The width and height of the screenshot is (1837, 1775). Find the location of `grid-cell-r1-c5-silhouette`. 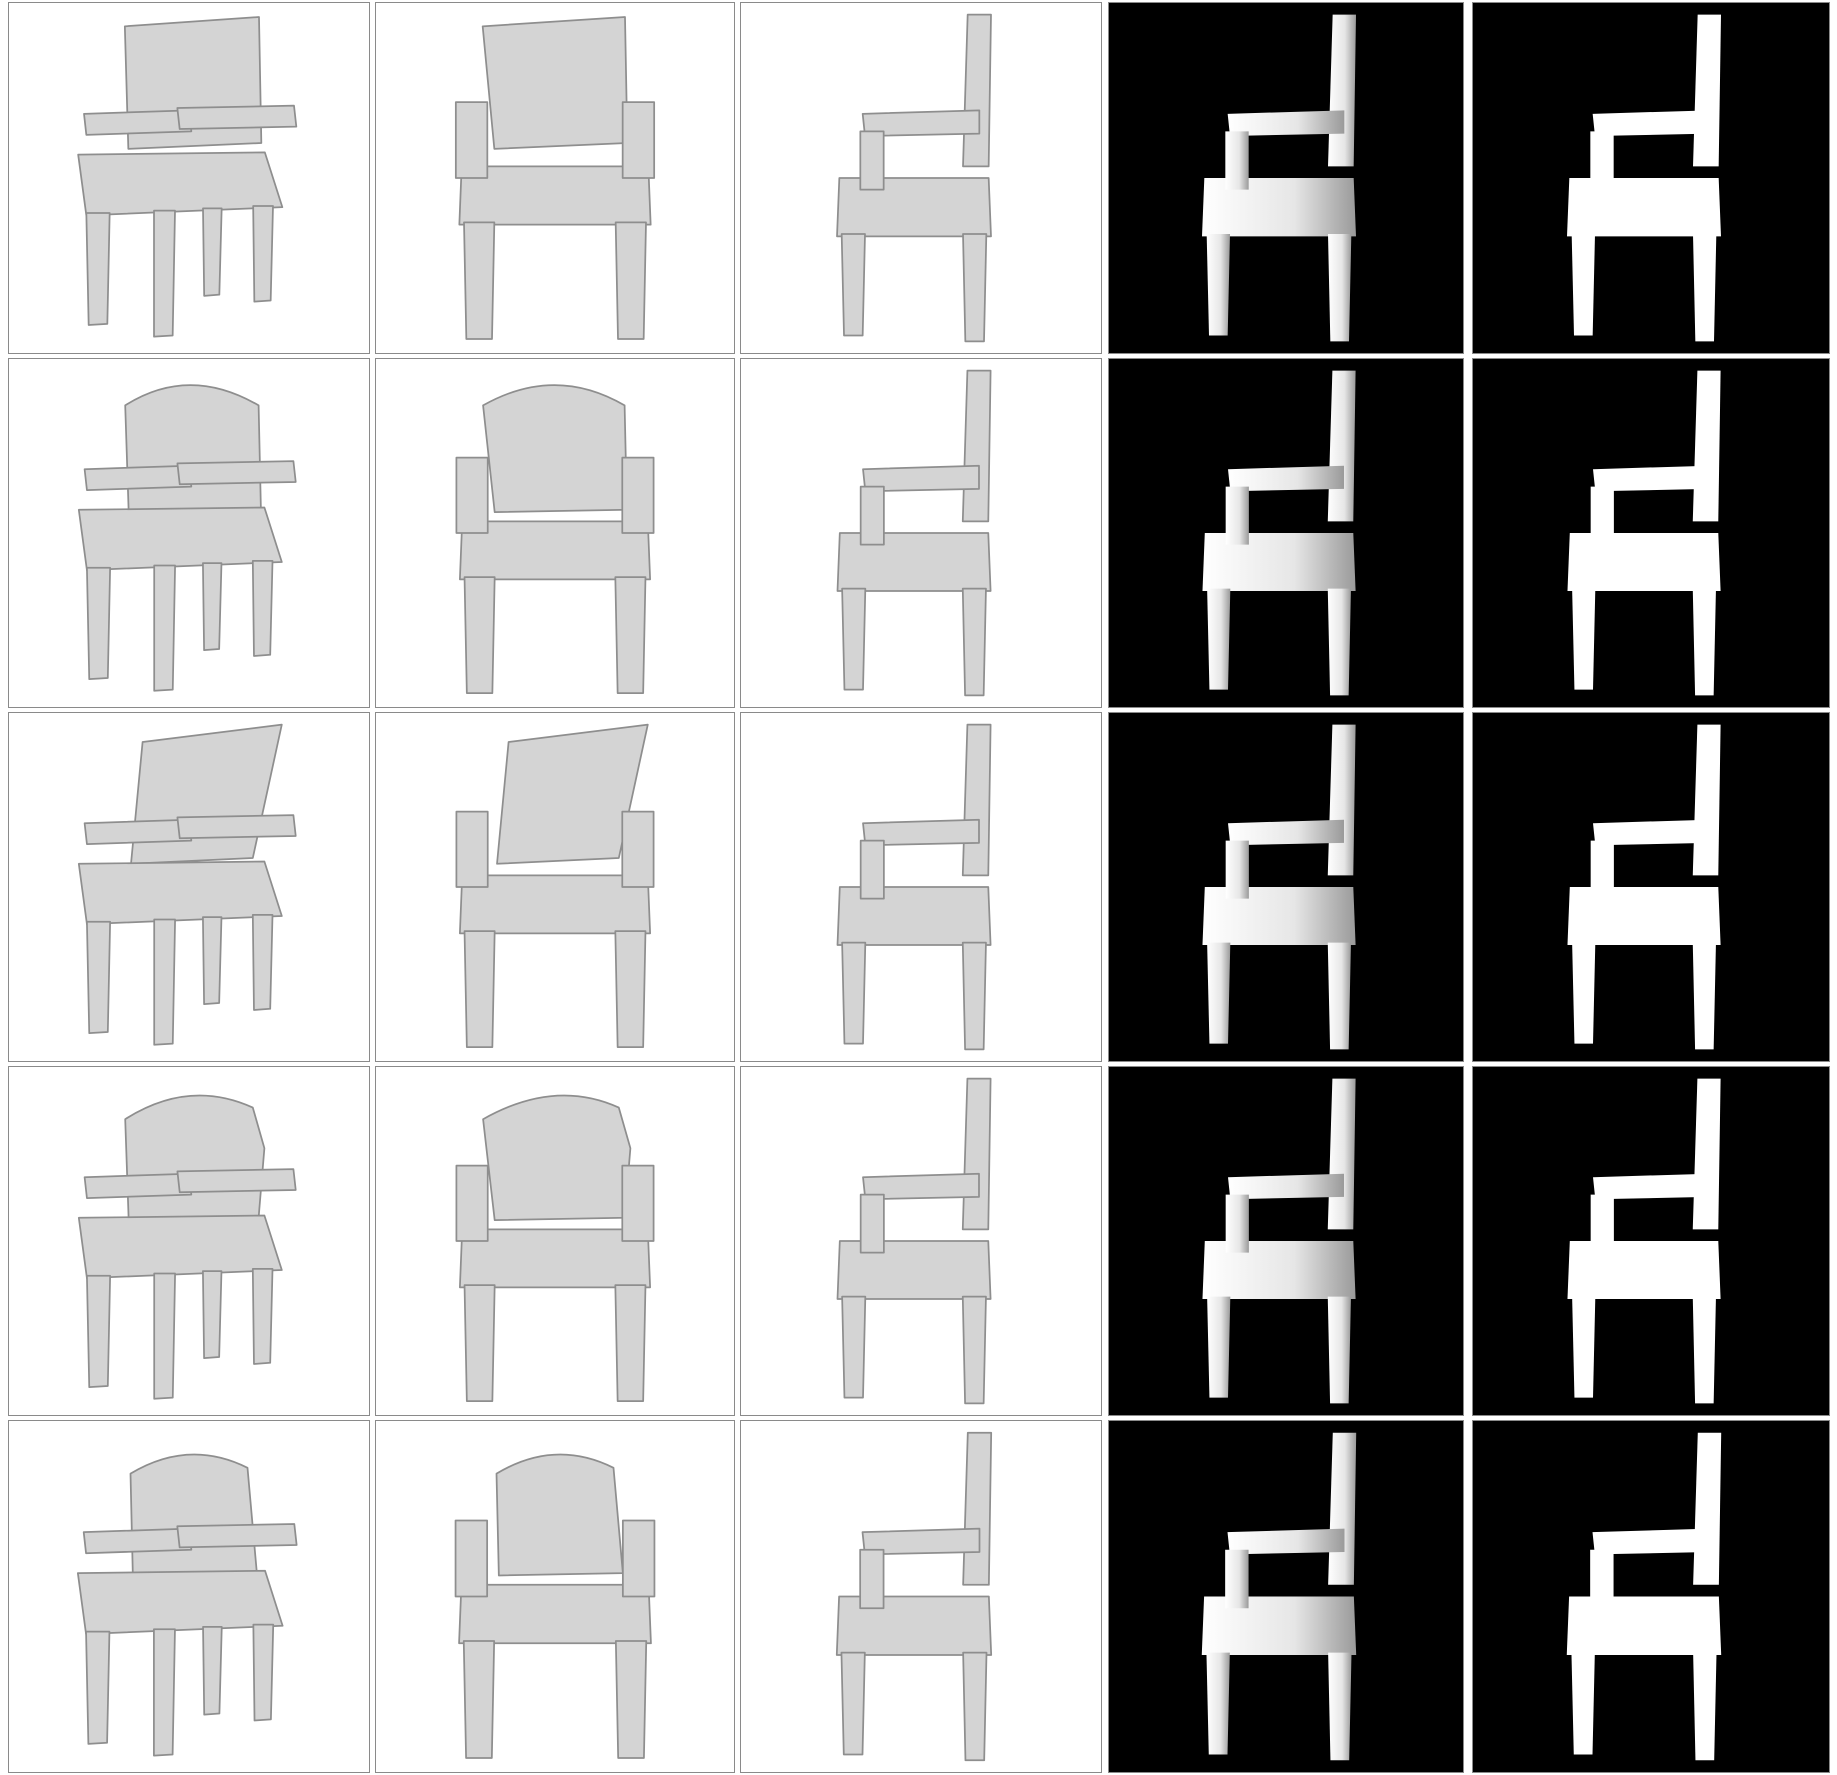

grid-cell-r1-c5-silhouette is located at coordinates (1651, 178).